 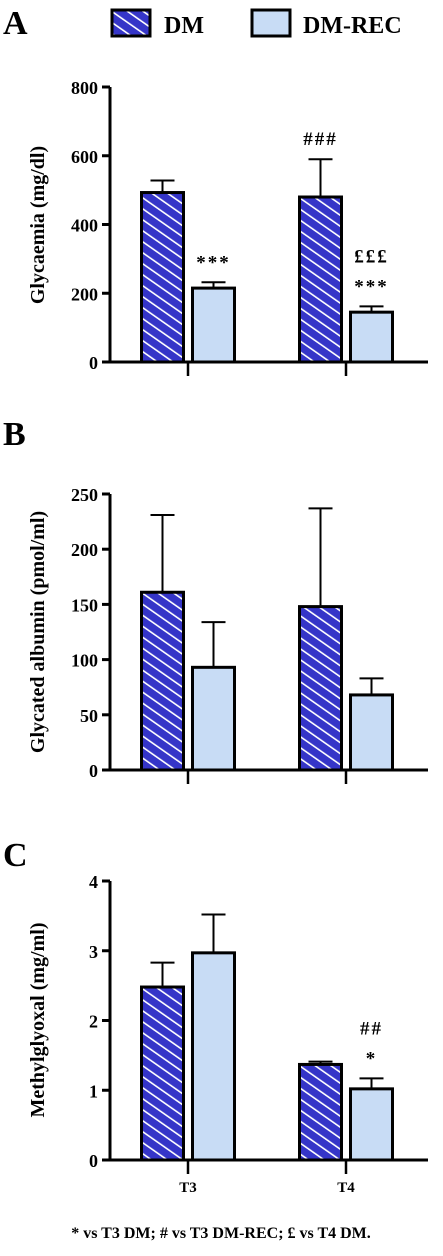 What do you see at coordinates (84, 226) in the screenshot?
I see `y-tick-label: 400` at bounding box center [84, 226].